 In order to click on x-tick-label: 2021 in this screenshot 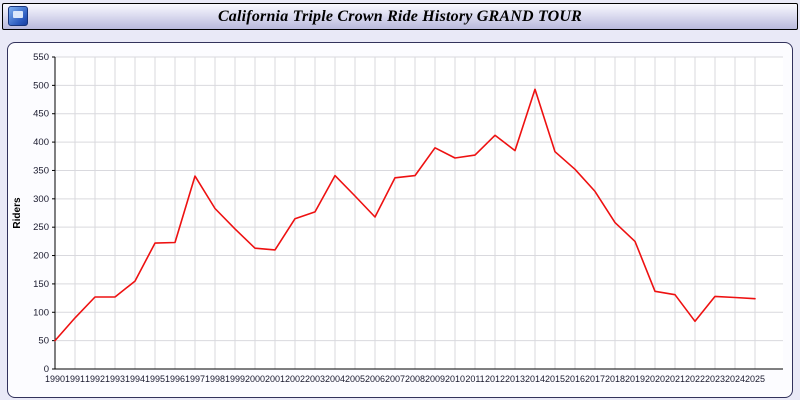, I will do `click(675, 379)`.